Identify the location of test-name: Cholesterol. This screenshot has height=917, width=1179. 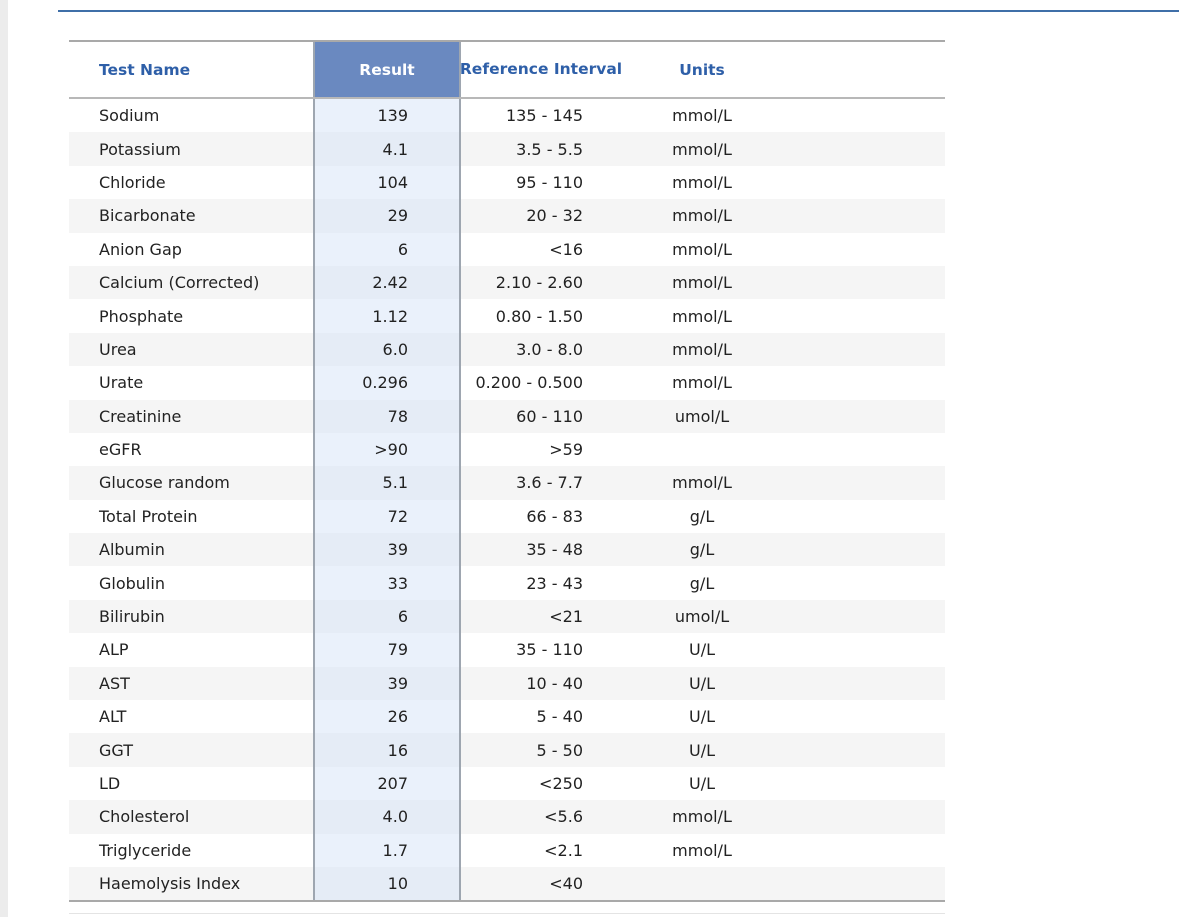
(144, 817).